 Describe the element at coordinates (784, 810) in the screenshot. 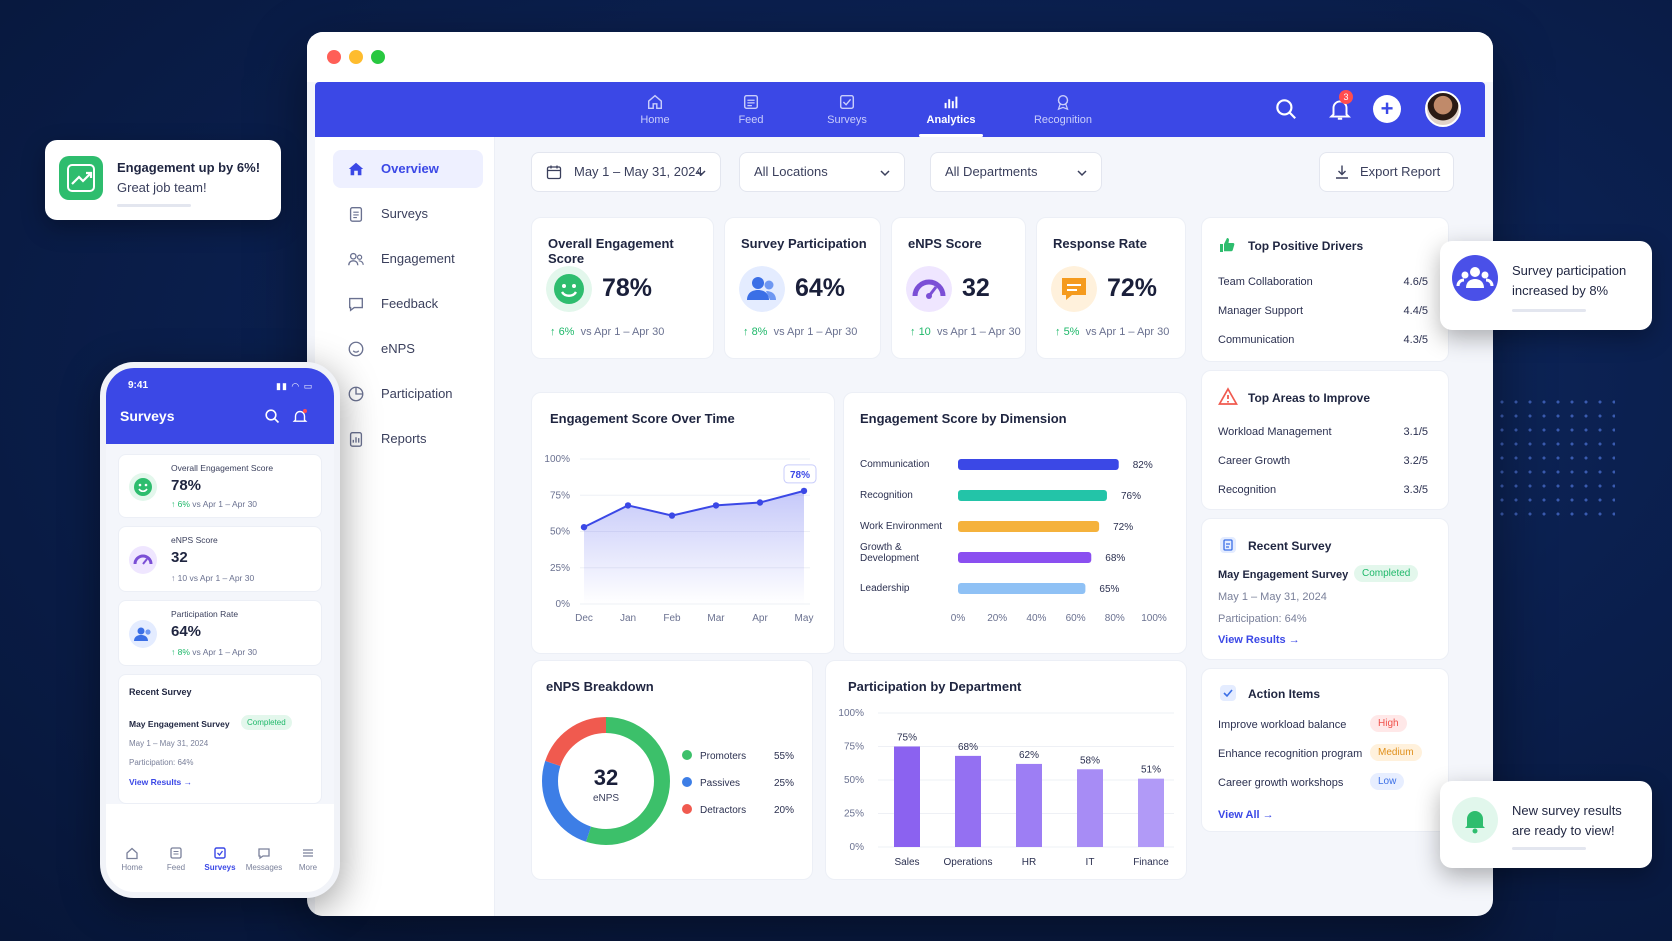

I see `legend-value: 20%` at that location.